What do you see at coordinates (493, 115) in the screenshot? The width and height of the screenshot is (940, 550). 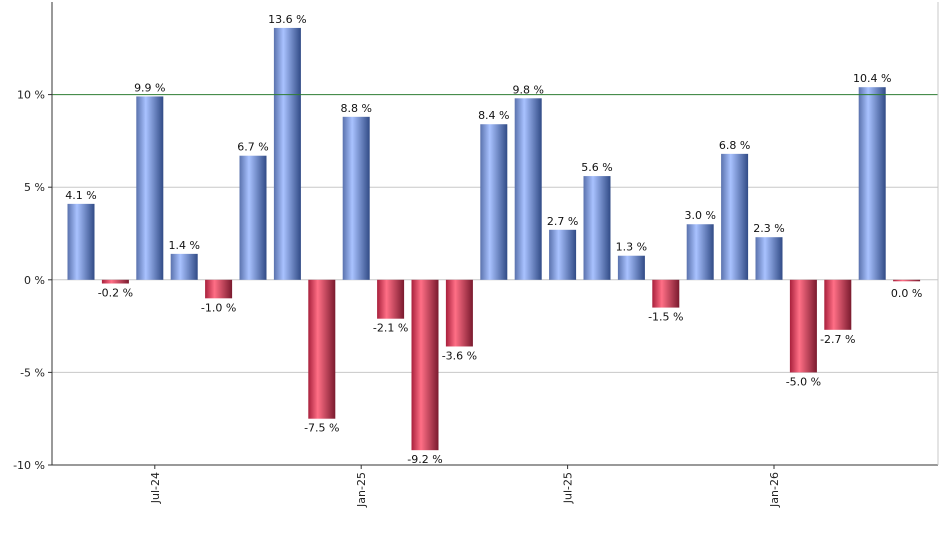 I see `data-label: 8.4 %` at bounding box center [493, 115].